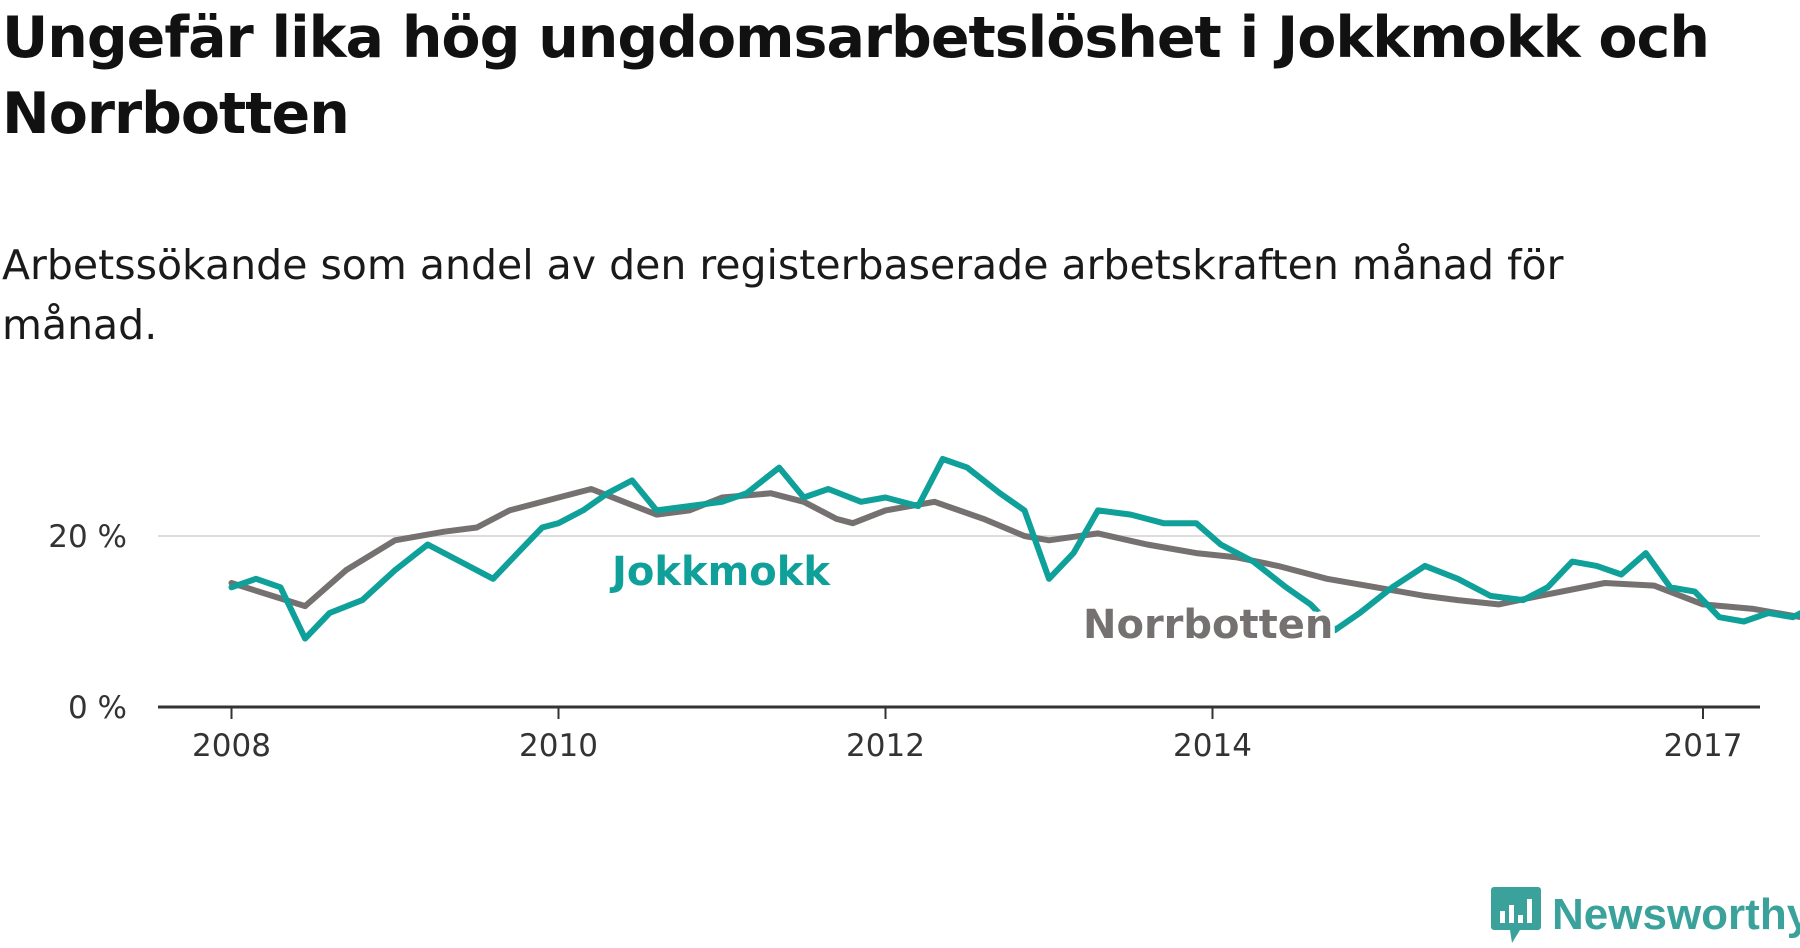 The height and width of the screenshot is (948, 1800). Describe the element at coordinates (97, 708) in the screenshot. I see `y-tick-label: 0 %` at that location.